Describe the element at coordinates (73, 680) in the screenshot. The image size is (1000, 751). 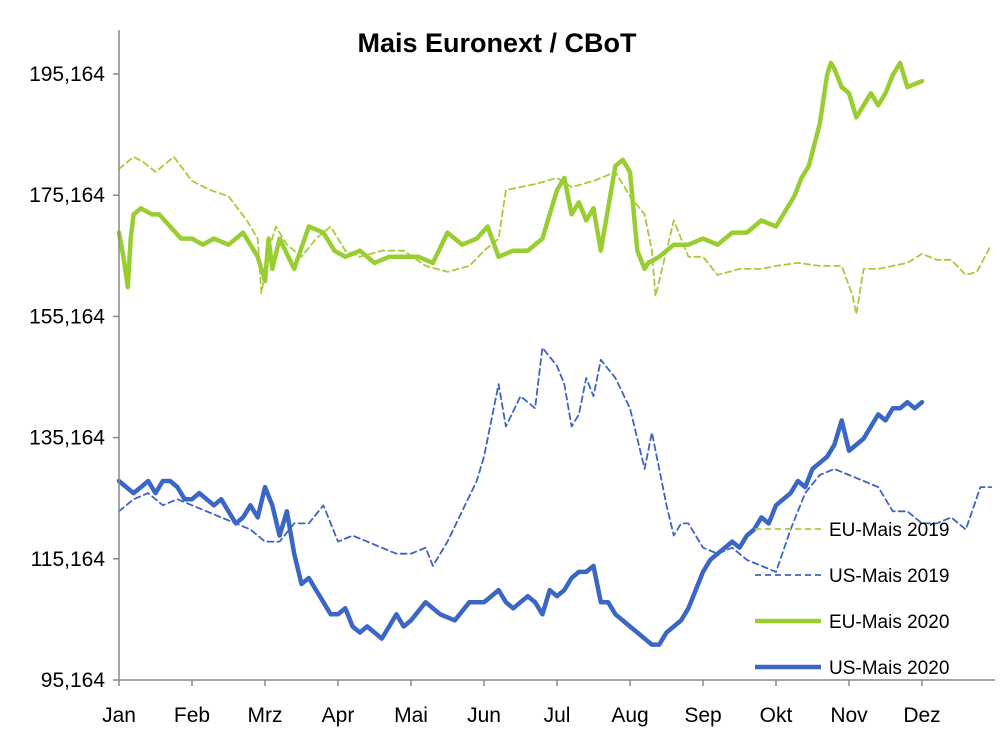
I see `y-tick-label: 95,164` at that location.